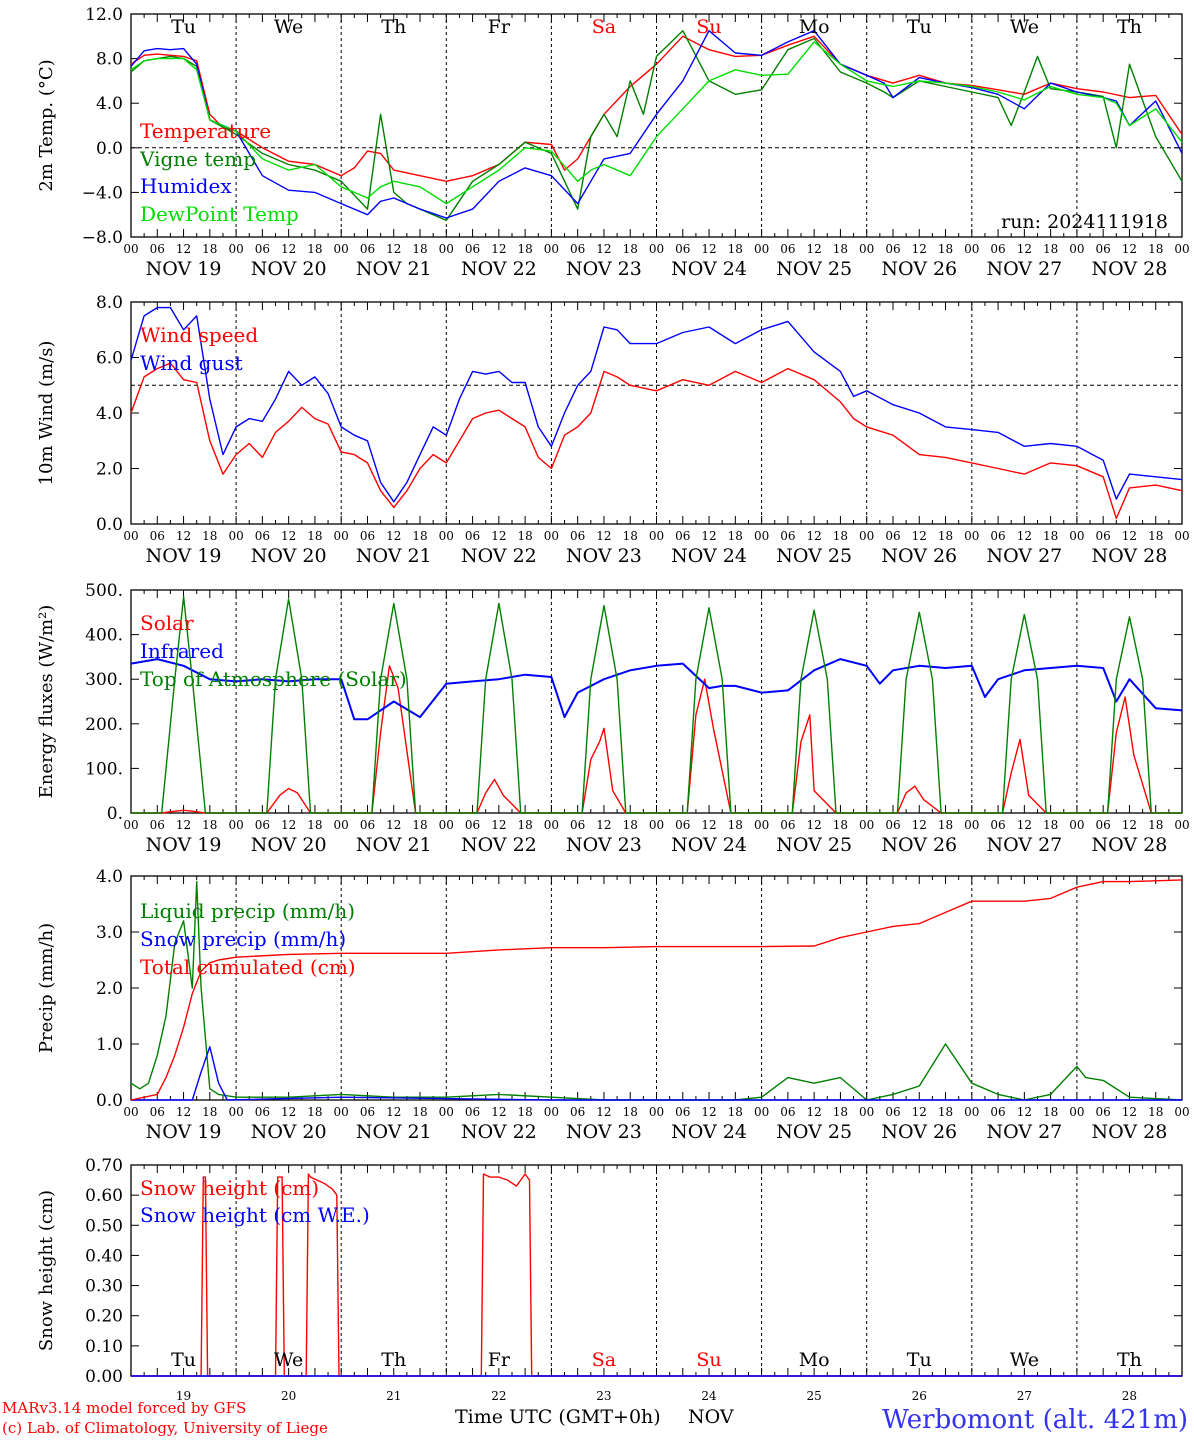  What do you see at coordinates (109, 359) in the screenshot?
I see `y-tick-label: 6.0` at bounding box center [109, 359].